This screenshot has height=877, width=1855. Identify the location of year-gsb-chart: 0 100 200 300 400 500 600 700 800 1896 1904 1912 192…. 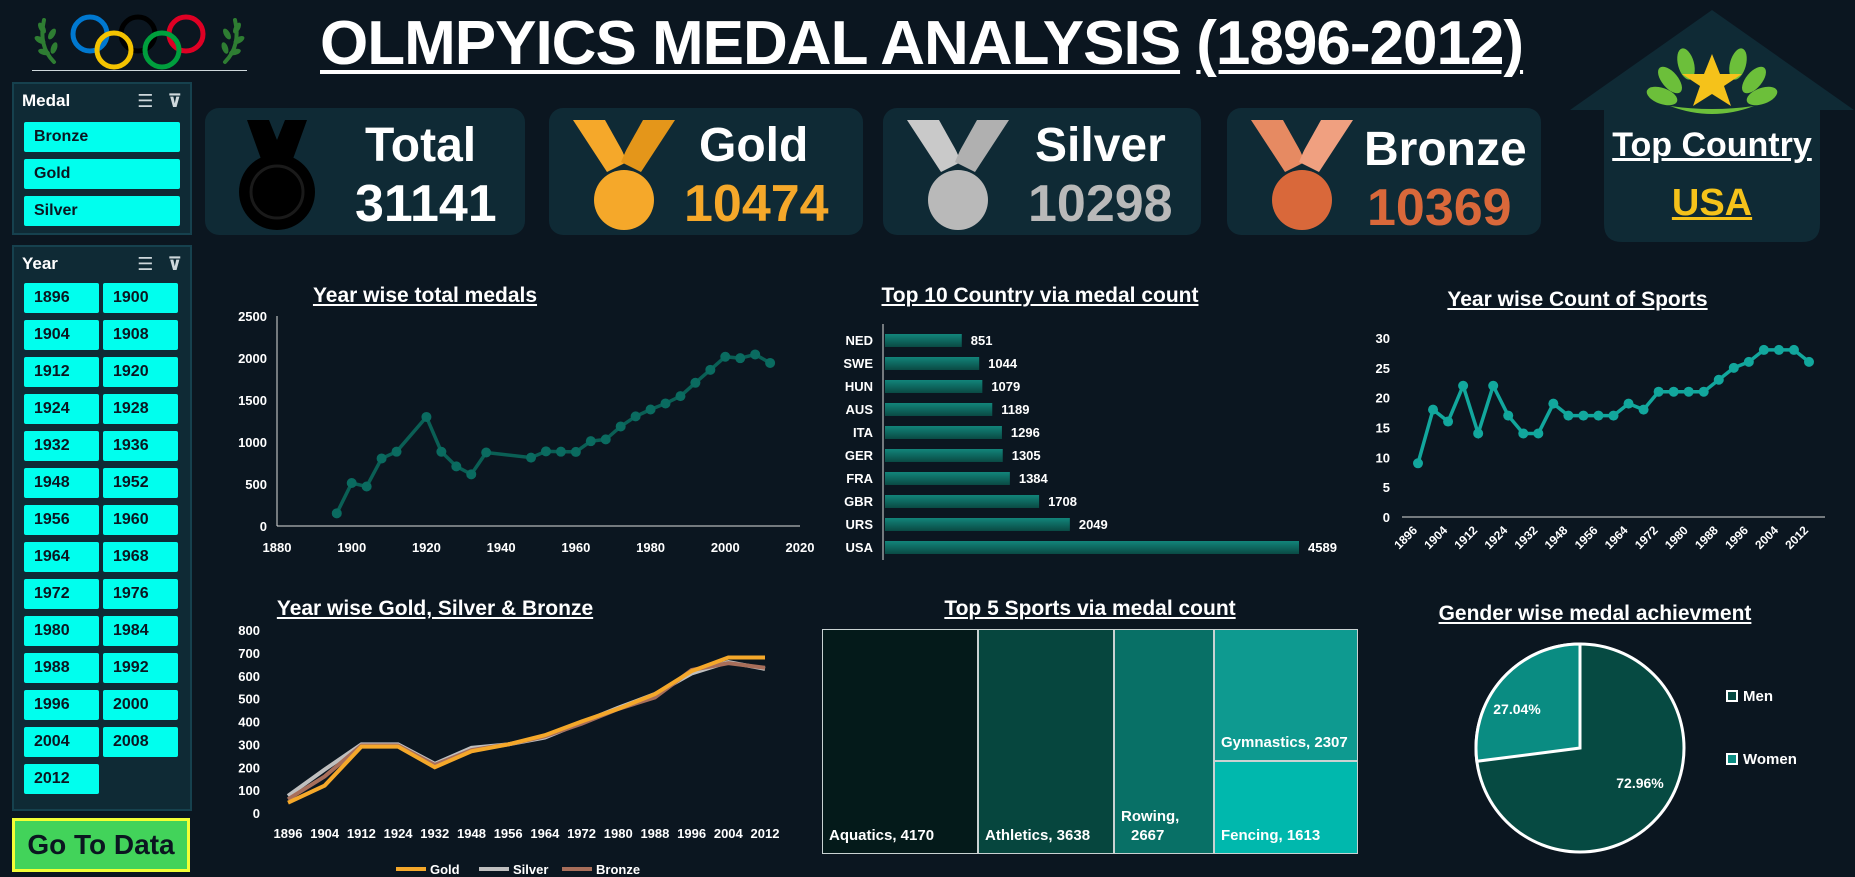
(508, 750).